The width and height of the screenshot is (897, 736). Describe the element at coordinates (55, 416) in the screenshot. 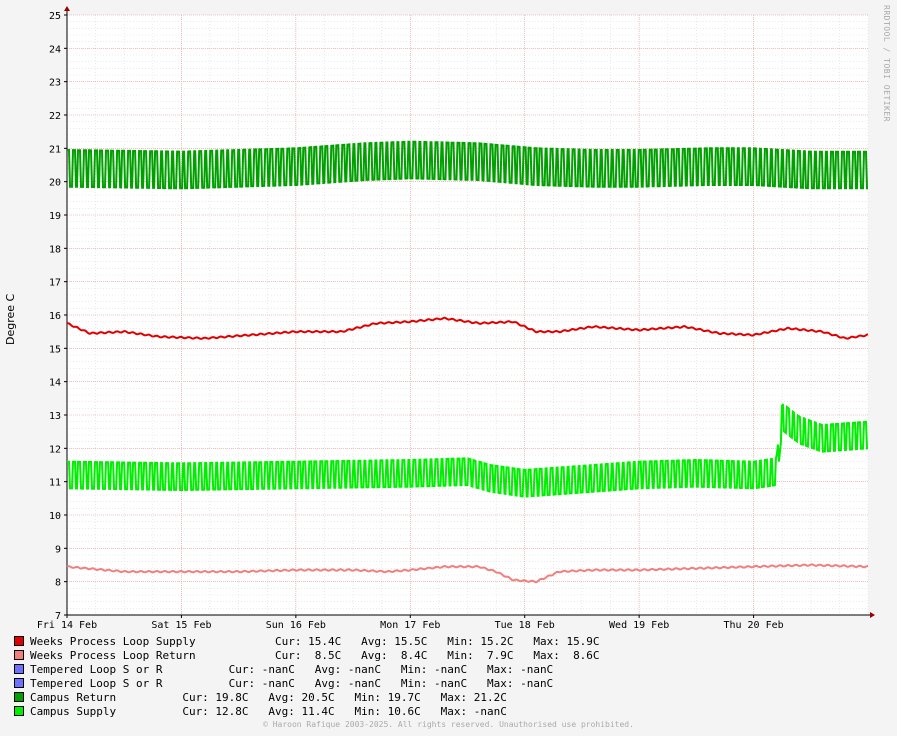

I see `y-tick-label: 13` at that location.